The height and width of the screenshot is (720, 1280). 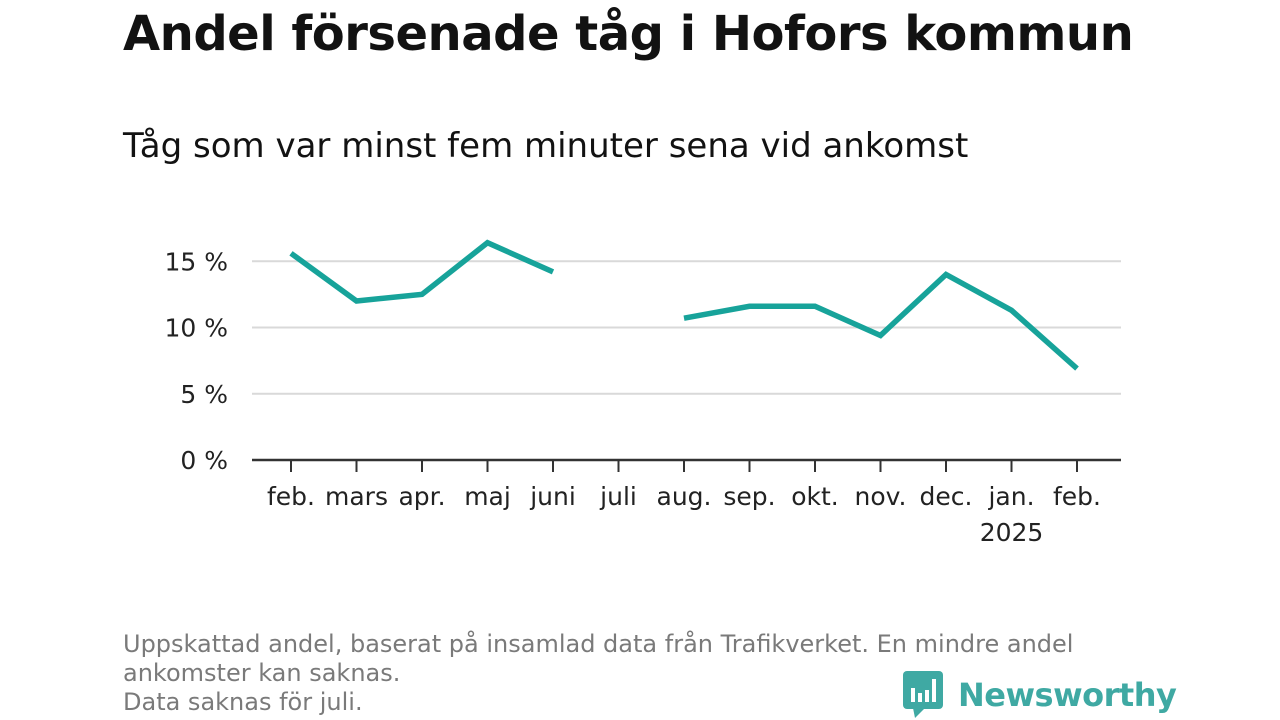 What do you see at coordinates (881, 496) in the screenshot?
I see `x-tick-label: nov.` at bounding box center [881, 496].